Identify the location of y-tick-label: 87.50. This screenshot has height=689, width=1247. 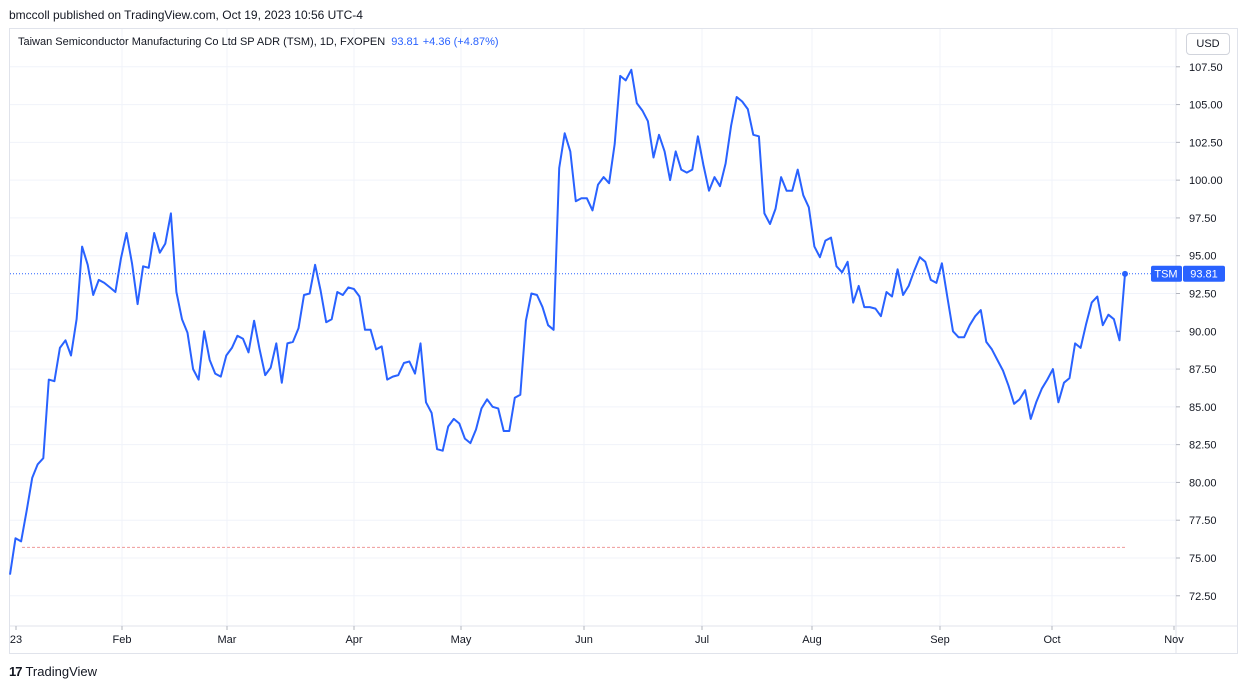
(1203, 370).